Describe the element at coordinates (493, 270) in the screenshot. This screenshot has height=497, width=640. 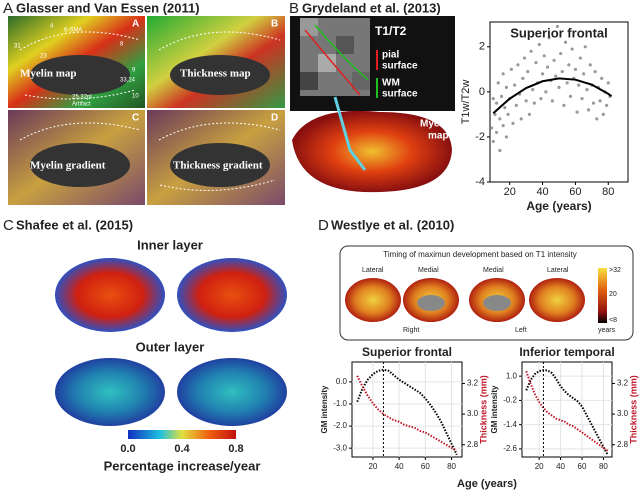
I see `view-label: Medial` at that location.